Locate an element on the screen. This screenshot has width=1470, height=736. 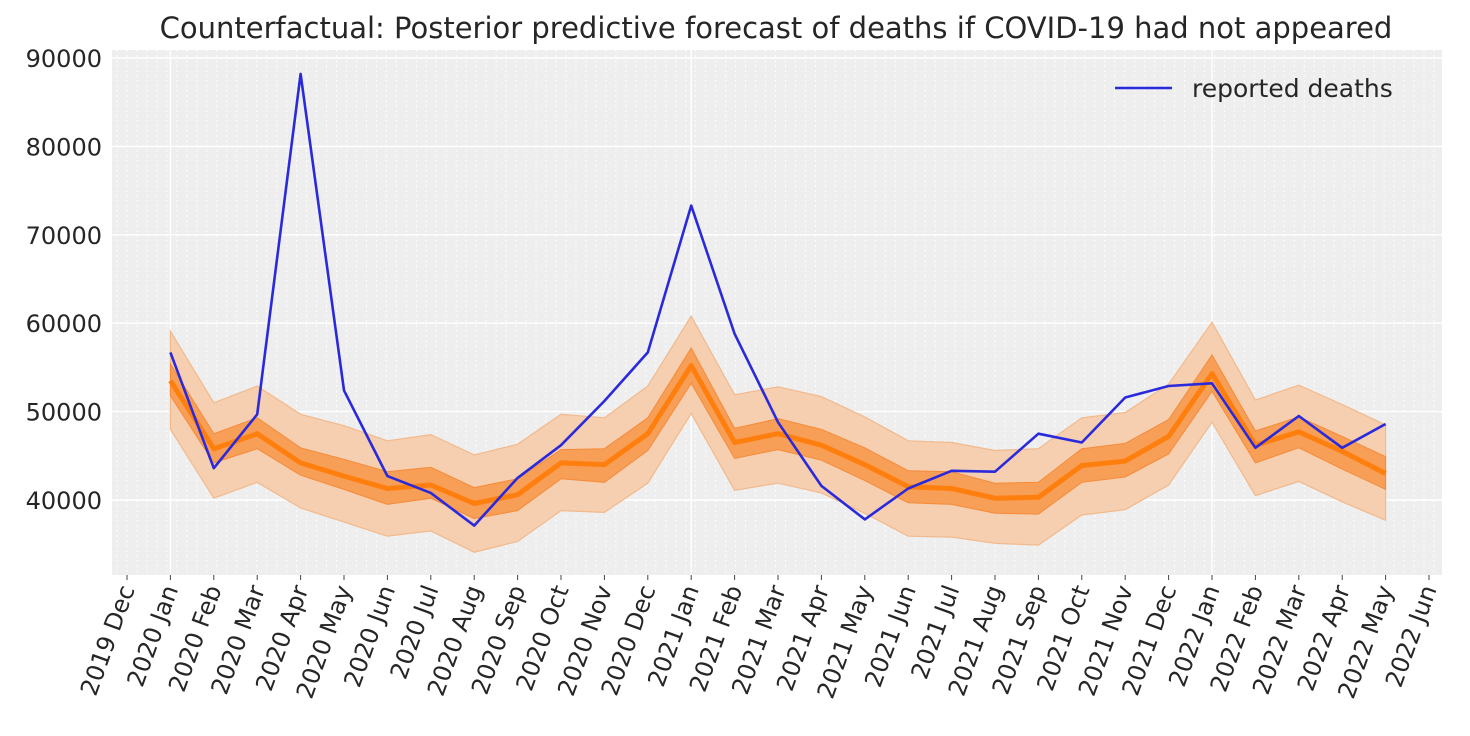
y-tick-label: 50000 is located at coordinates (64, 413).